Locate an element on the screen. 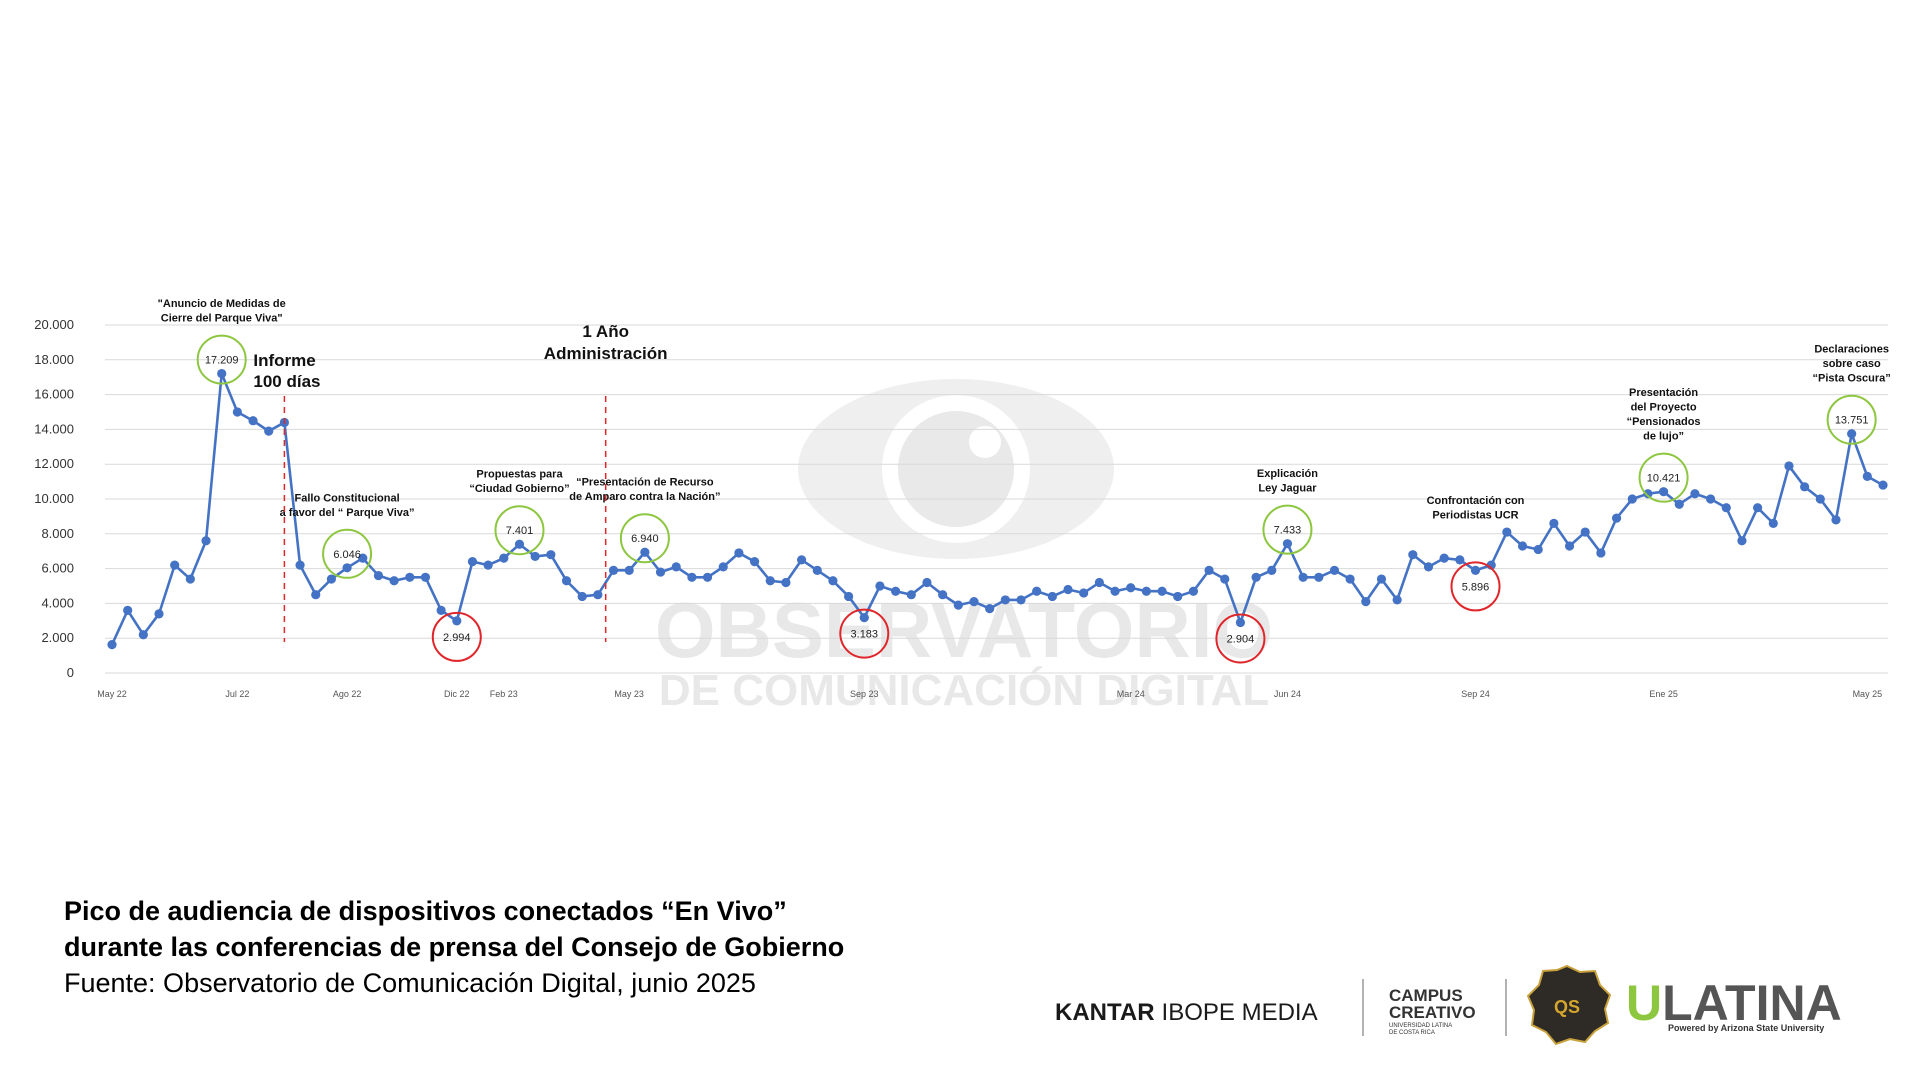 Image resolution: width=1920 pixels, height=1080 pixels. data-label: 10.421 is located at coordinates (1664, 479).